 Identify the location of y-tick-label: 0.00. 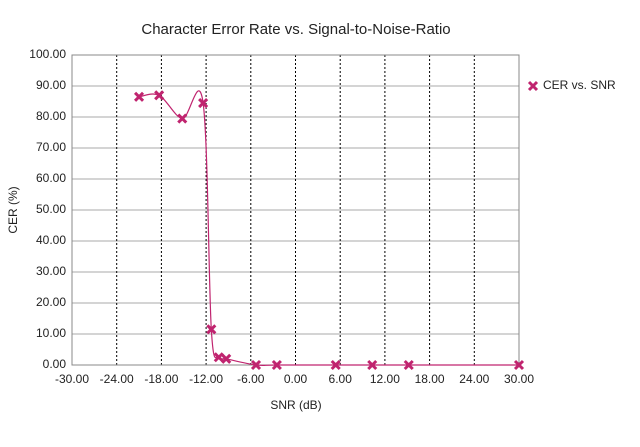
(55, 364).